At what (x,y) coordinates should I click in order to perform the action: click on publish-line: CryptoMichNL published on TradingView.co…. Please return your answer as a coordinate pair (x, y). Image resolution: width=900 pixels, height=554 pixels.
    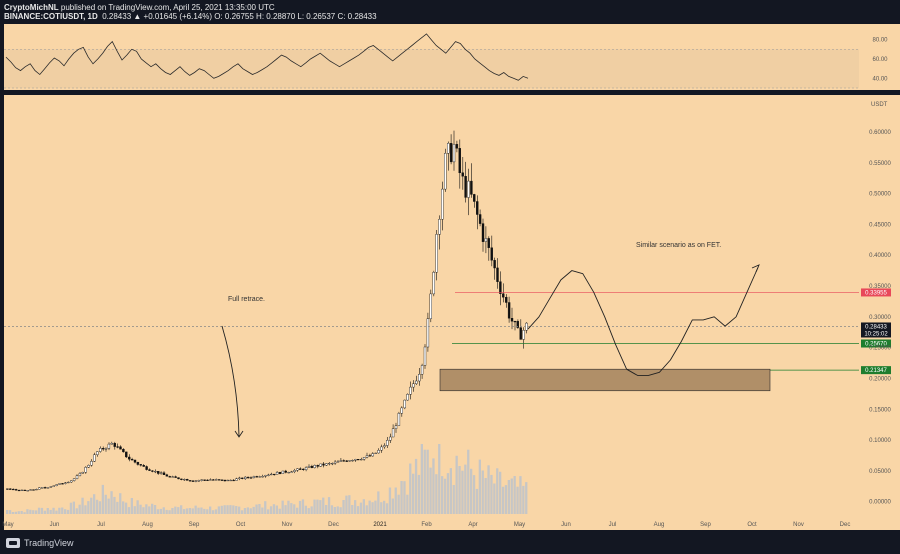
    Looking at the image, I should click on (139, 7).